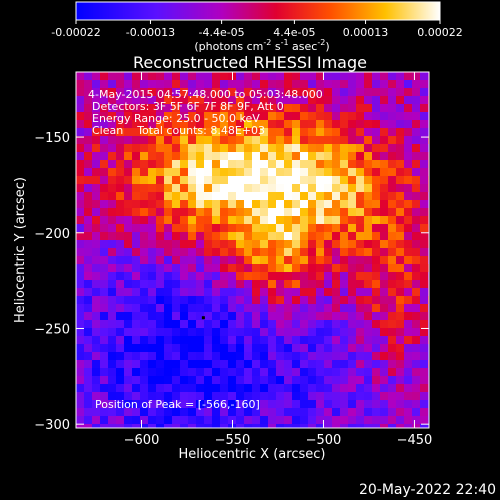  What do you see at coordinates (261, 45) in the screenshot?
I see `colorbar-units: (photons cm-2 s-1 asec-2)` at bounding box center [261, 45].